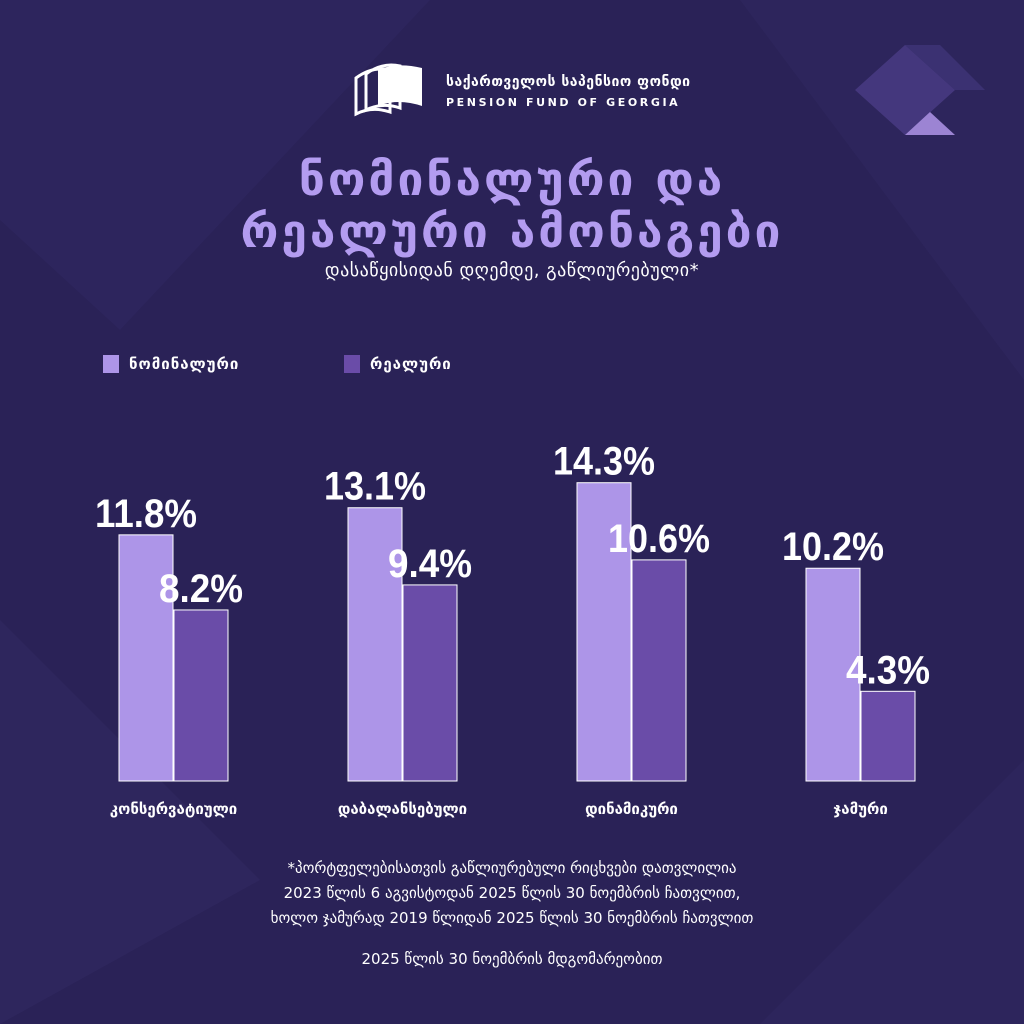 This screenshot has width=1024, height=1024. What do you see at coordinates (568, 82) in the screenshot?
I see `brand-name-georgian: საქართველოს საპენსიო ფონდი` at bounding box center [568, 82].